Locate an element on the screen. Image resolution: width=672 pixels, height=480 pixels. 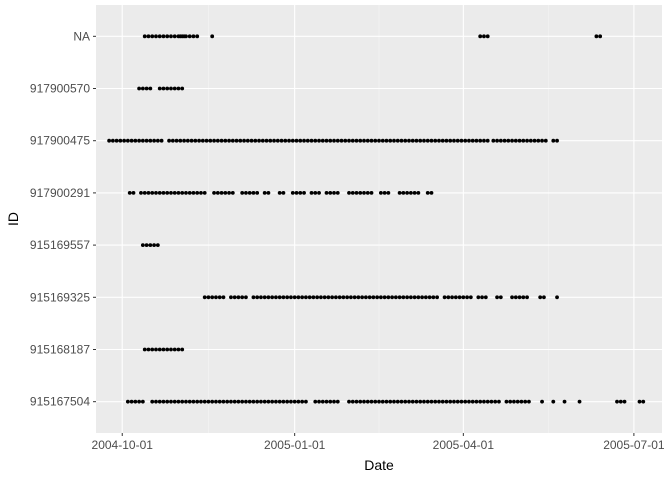
x-tick-label: 2005-04-01 is located at coordinates (464, 445).